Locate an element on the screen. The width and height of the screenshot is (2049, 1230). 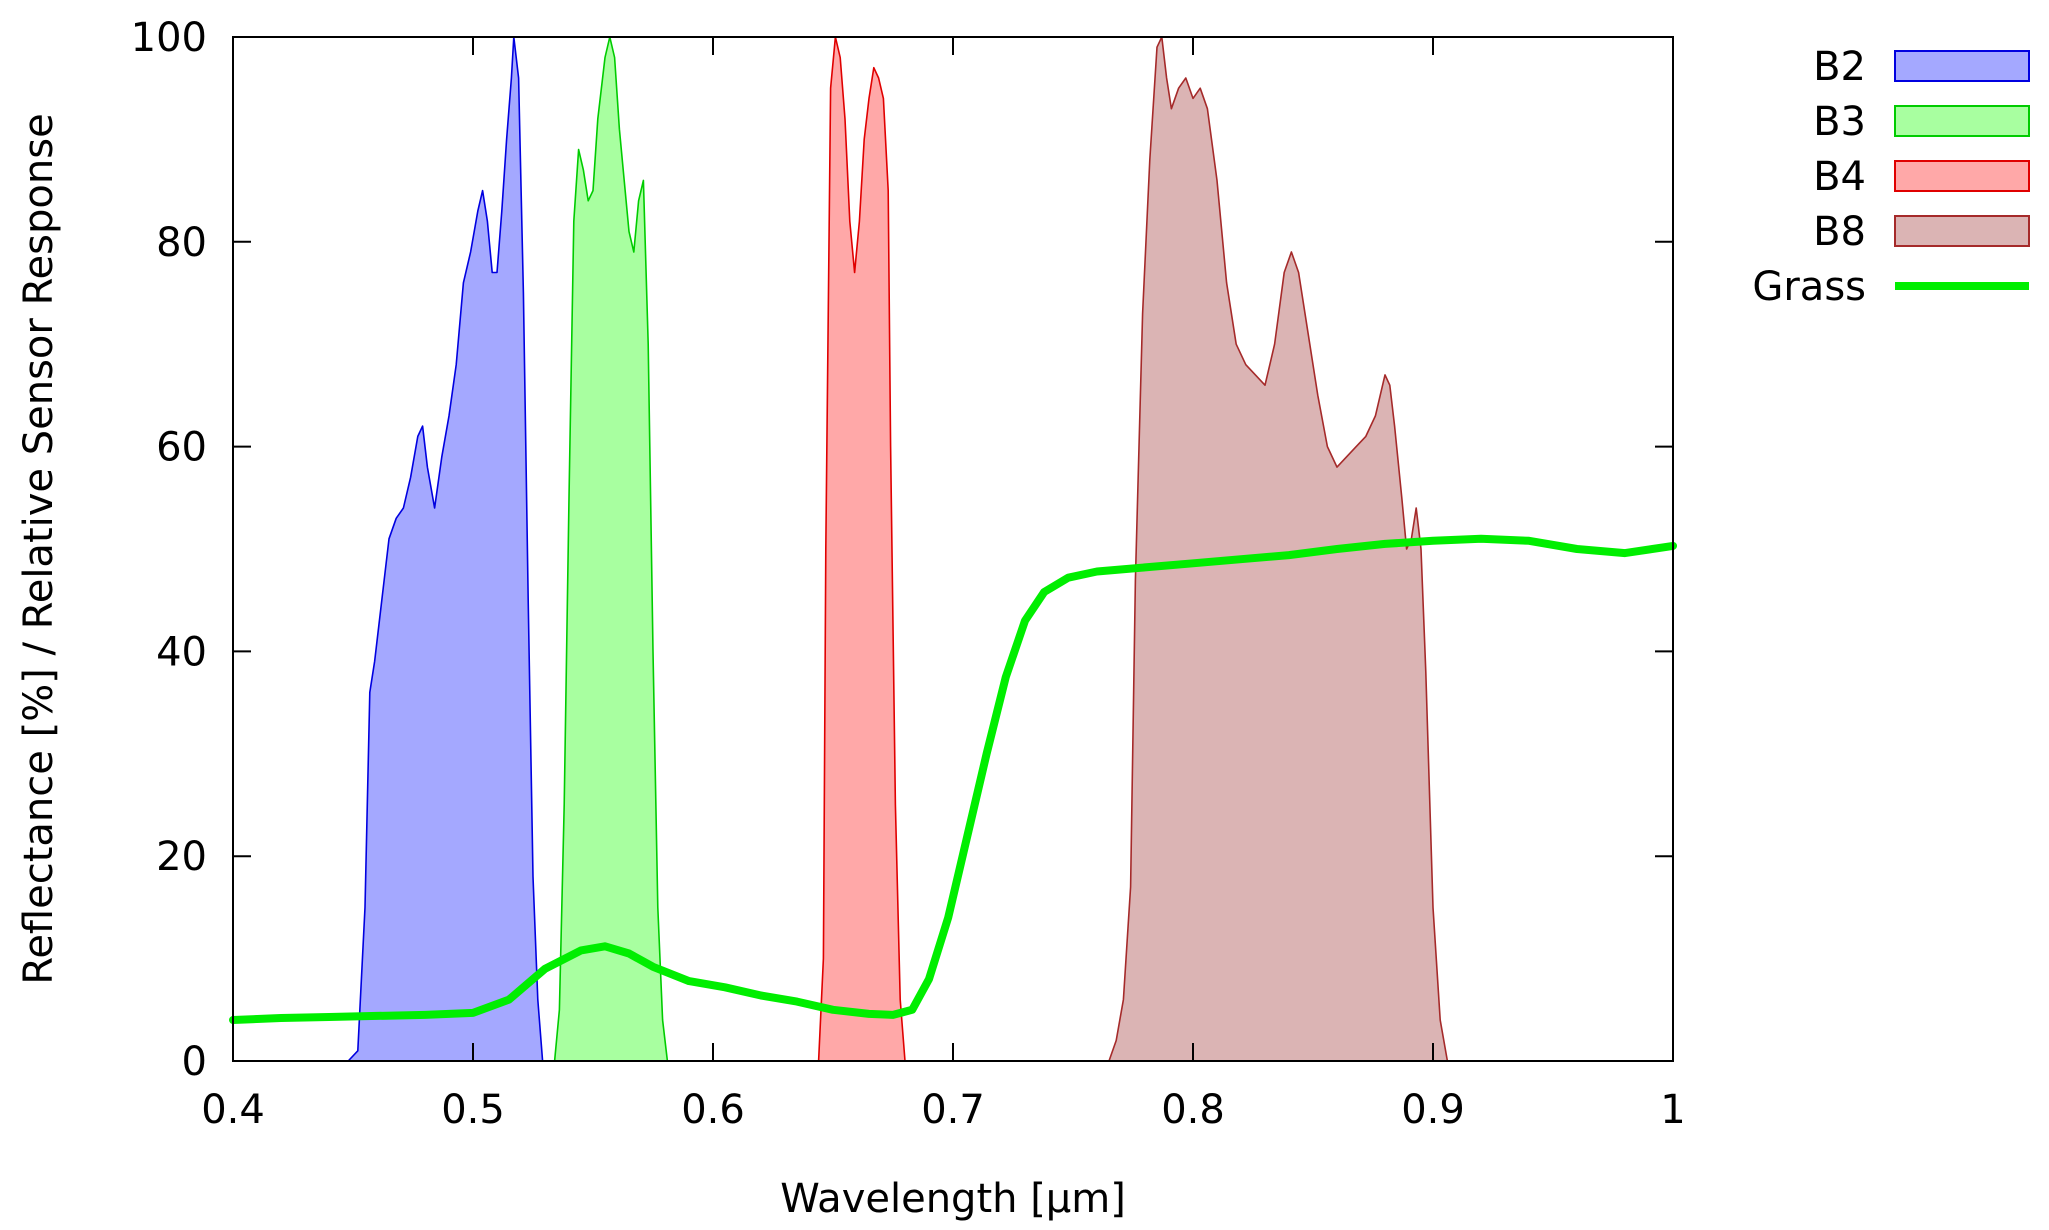
legend-label-b8: B8 is located at coordinates (1839, 232).